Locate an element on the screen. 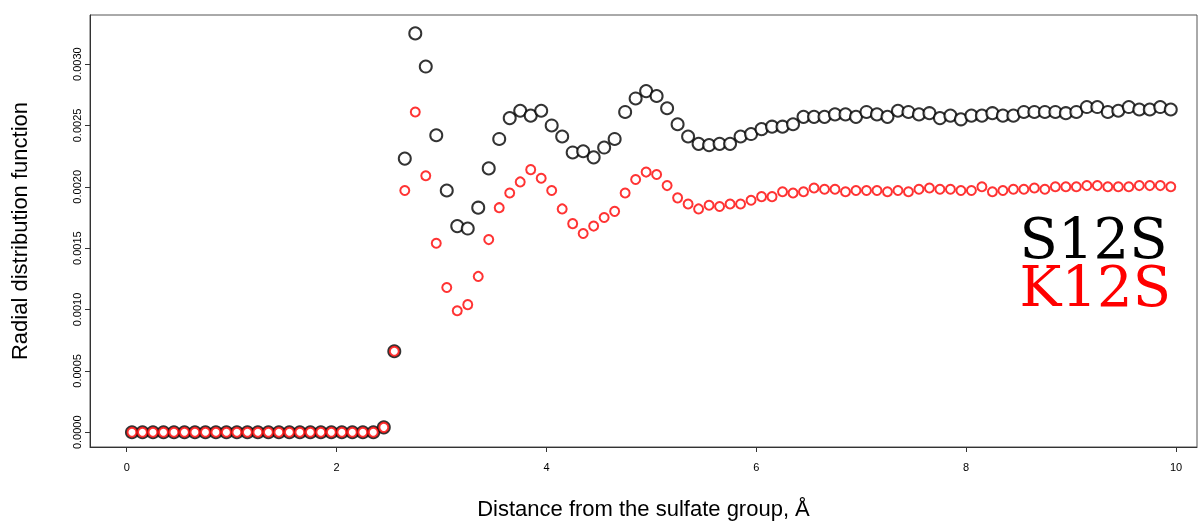 This screenshot has height=524, width=1198. y-axis-title: Radial distribution function is located at coordinates (19, 231).